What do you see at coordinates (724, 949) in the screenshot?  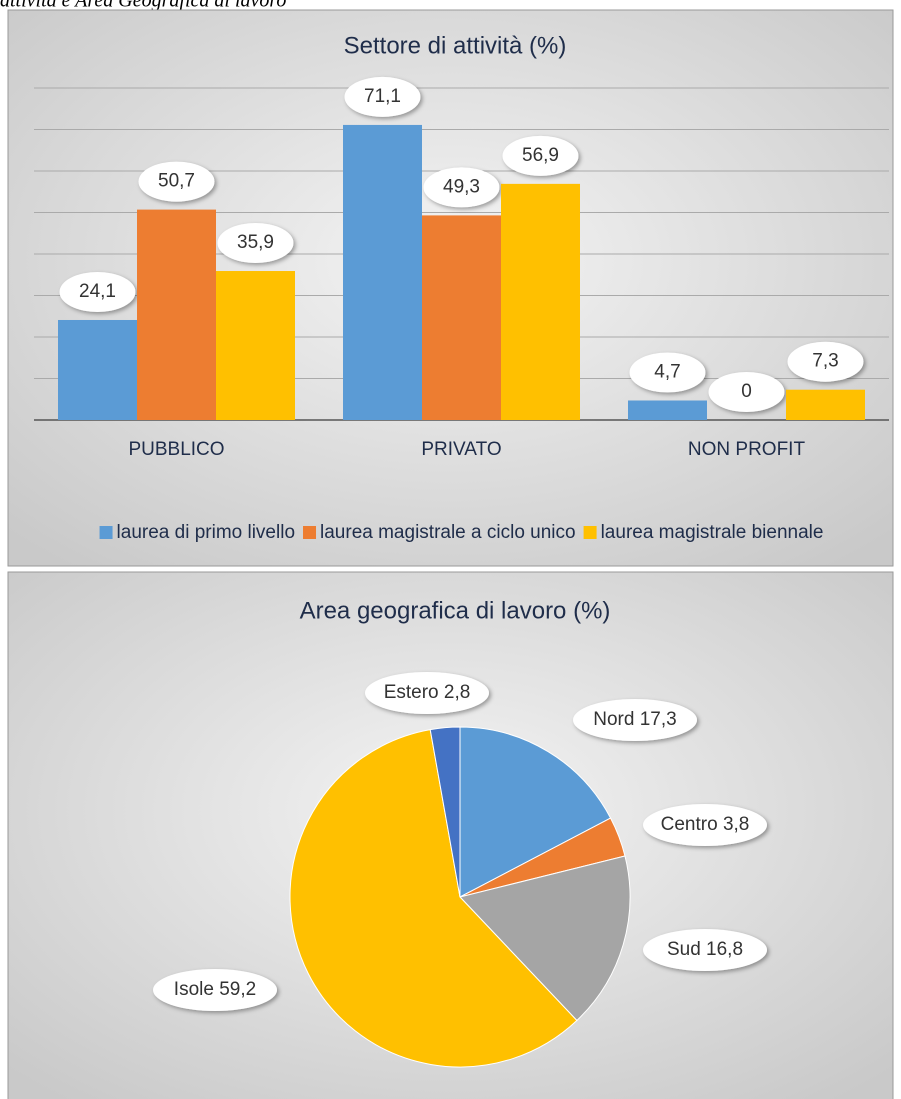 I see `slice-value: 16,8` at bounding box center [724, 949].